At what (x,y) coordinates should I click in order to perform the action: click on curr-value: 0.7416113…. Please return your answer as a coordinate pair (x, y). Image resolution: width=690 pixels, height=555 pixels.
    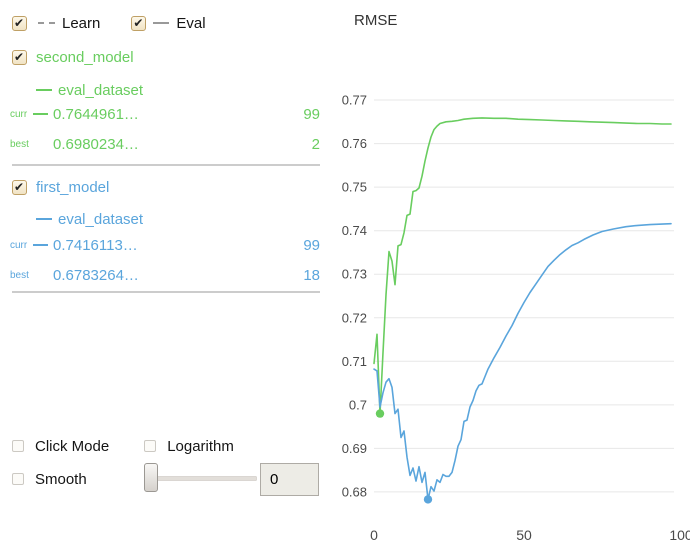
    Looking at the image, I should click on (95, 245).